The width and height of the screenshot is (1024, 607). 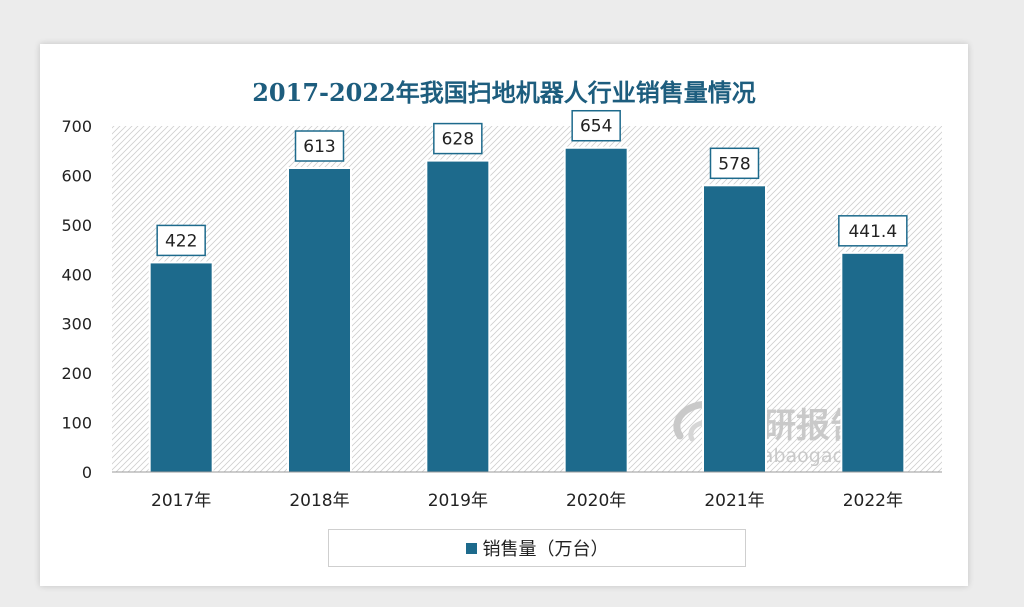 What do you see at coordinates (734, 501) in the screenshot?
I see `x-tick-label: 2021年` at bounding box center [734, 501].